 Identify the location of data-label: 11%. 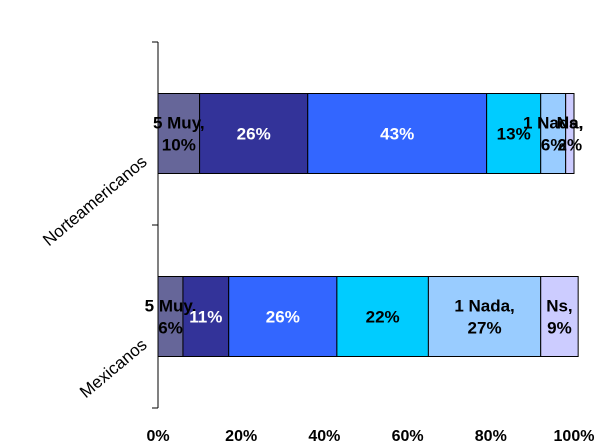
(205, 317).